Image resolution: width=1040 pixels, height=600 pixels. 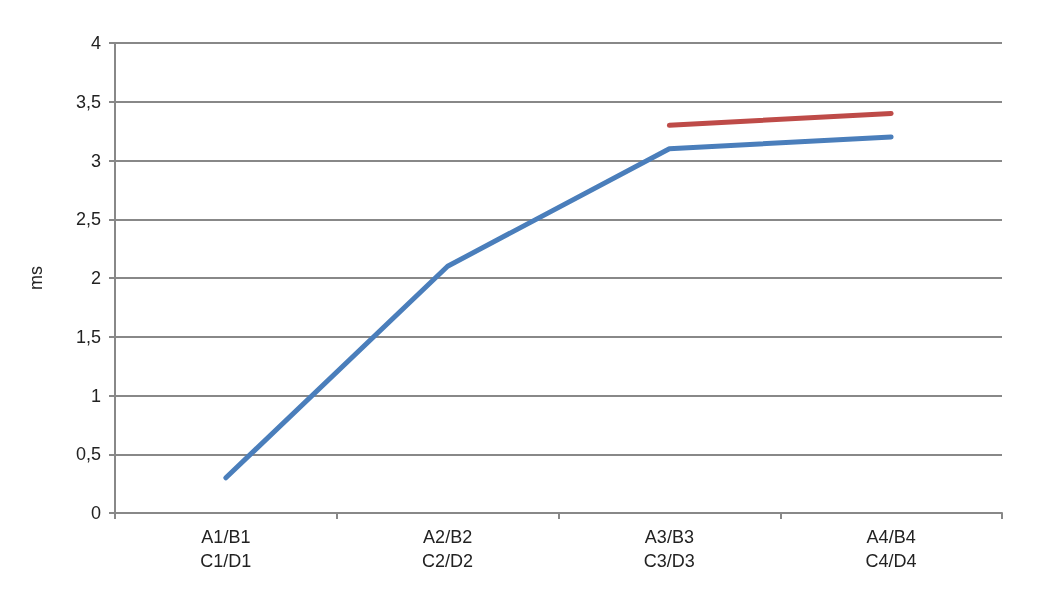 I want to click on y-tick-label: 3,5, so click(x=88, y=101).